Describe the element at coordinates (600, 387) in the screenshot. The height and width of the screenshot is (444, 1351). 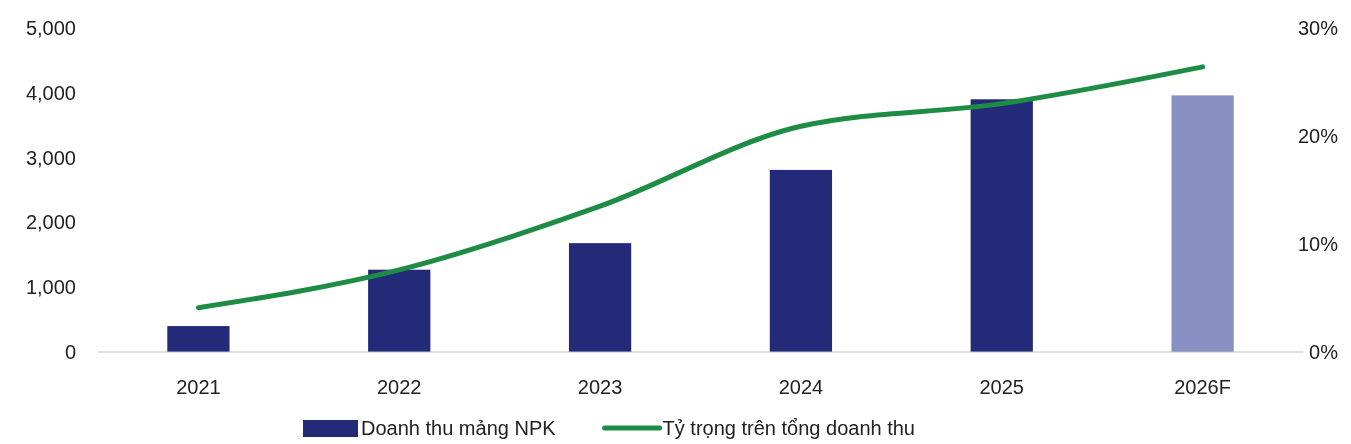
I see `x-tick-label: 2023` at that location.